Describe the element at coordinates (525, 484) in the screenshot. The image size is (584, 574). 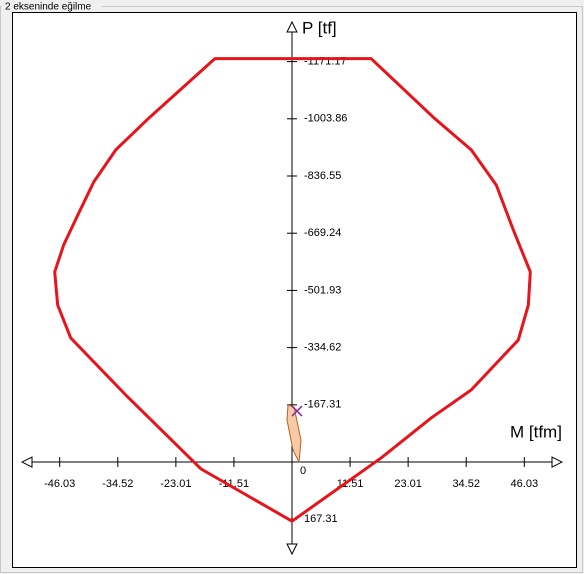
I see `x-tick-label: 46.03` at that location.